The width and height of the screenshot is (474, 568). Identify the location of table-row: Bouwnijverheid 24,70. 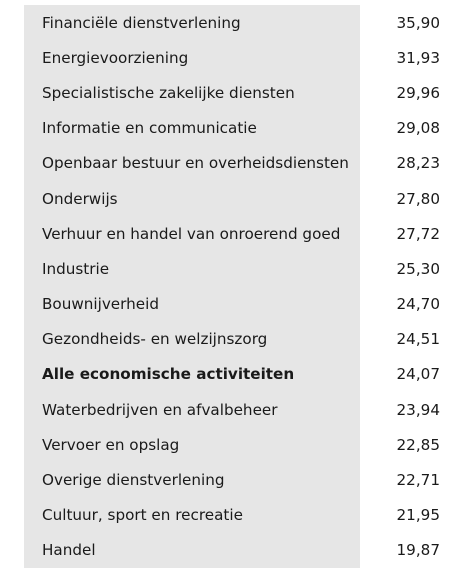
(239, 304).